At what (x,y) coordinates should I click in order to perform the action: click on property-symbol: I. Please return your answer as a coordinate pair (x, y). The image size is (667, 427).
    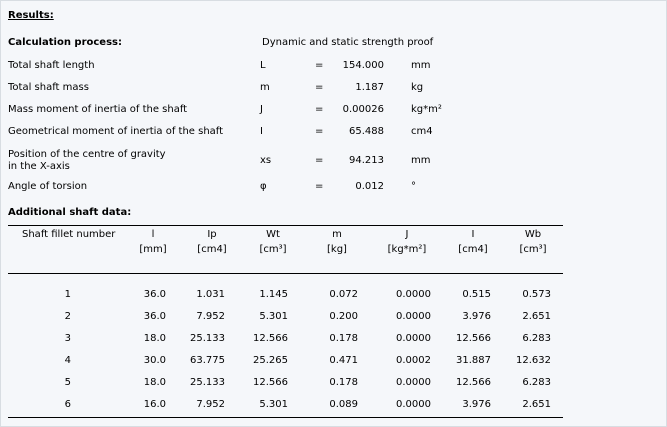
    Looking at the image, I should click on (261, 131).